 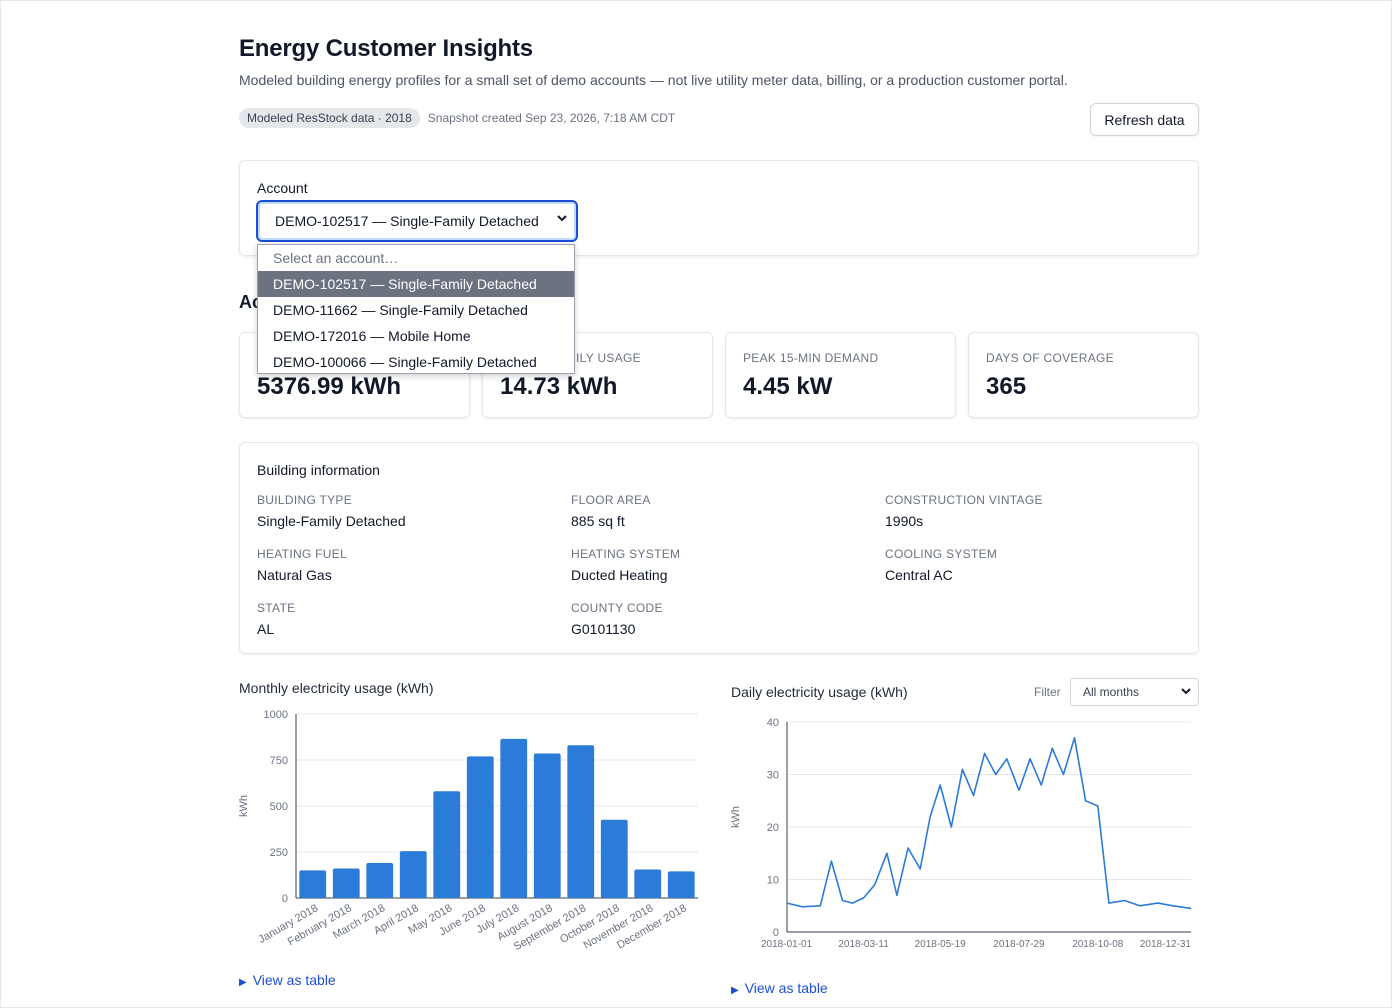 What do you see at coordinates (251, 302) in the screenshot?
I see `section-heading: Ac` at bounding box center [251, 302].